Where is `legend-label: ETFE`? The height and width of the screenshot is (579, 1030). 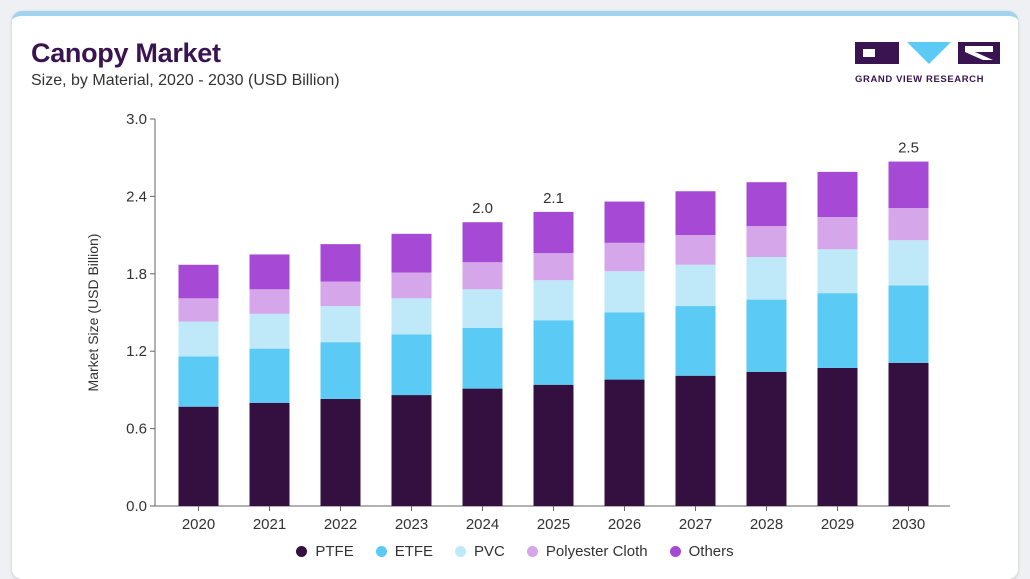
legend-label: ETFE is located at coordinates (414, 551).